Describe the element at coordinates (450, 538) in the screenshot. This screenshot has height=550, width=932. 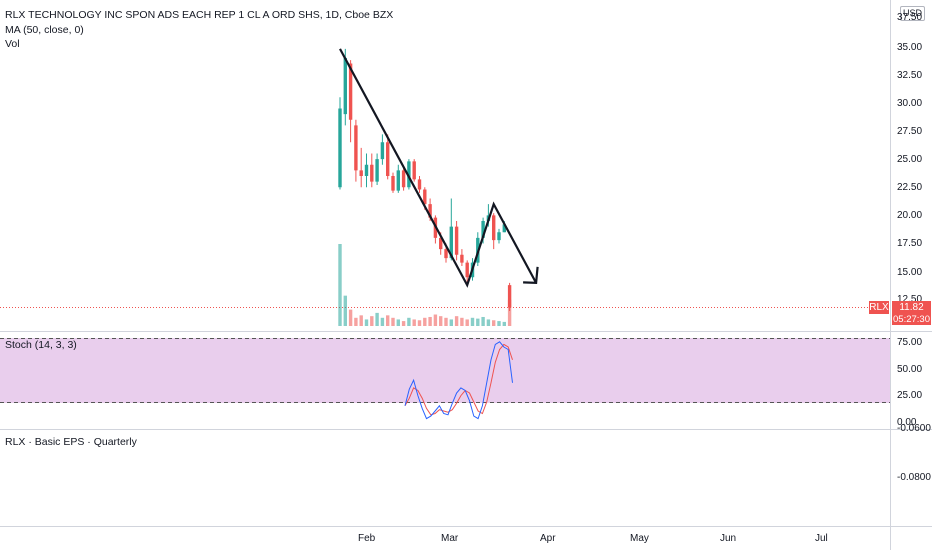
I see `time-label: Mar` at that location.